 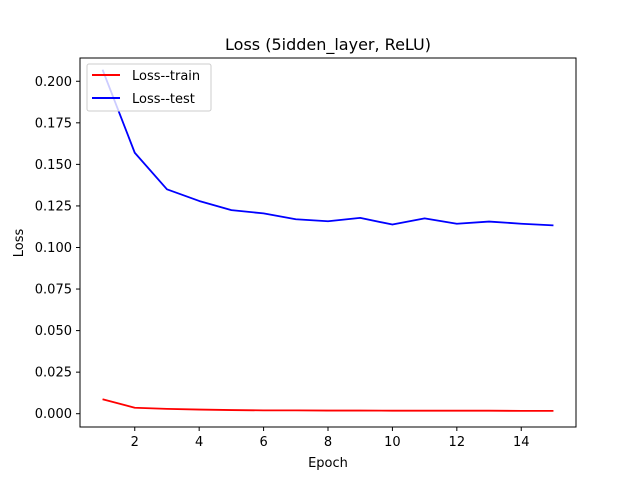 What do you see at coordinates (53, 414) in the screenshot?
I see `y-tick-label: 0.000` at bounding box center [53, 414].